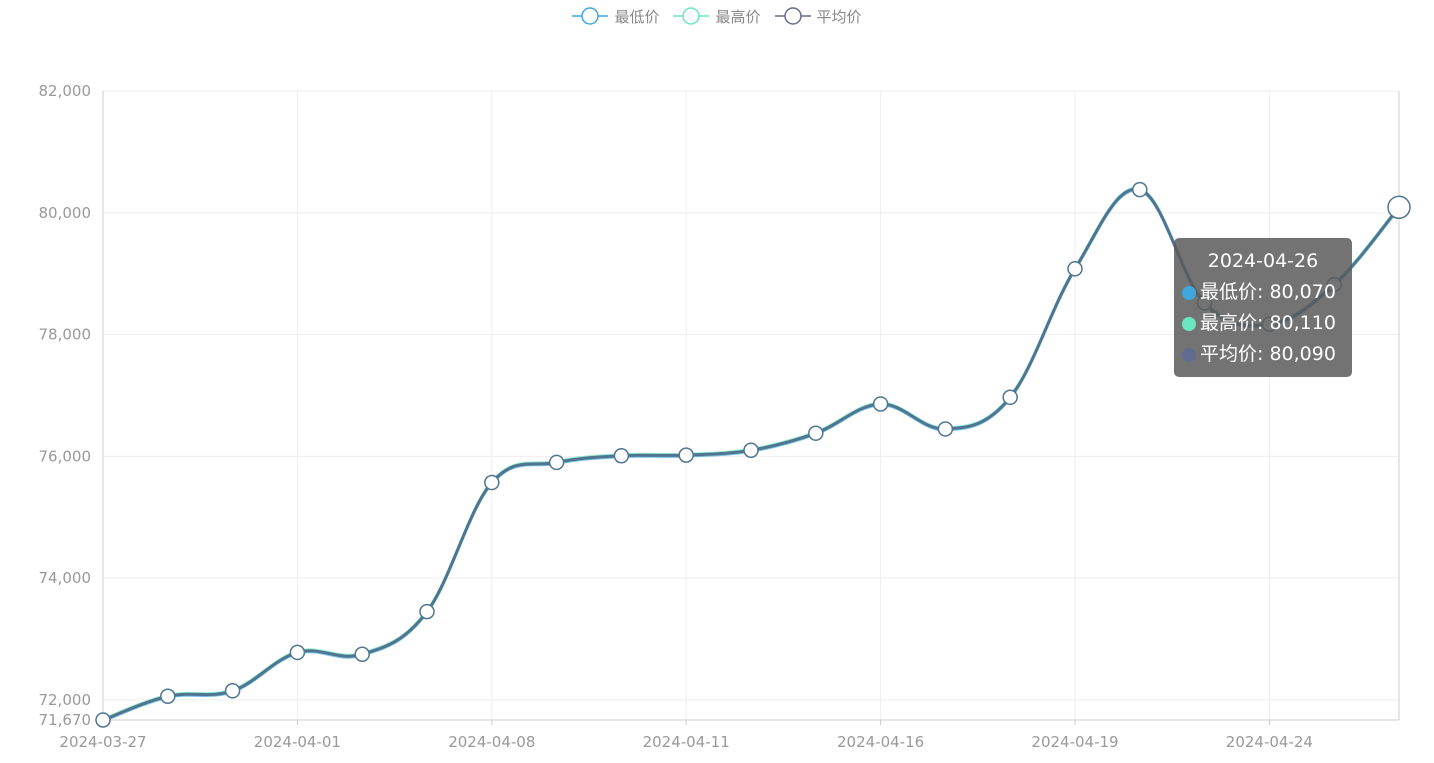 This screenshot has height=763, width=1434. Describe the element at coordinates (590, 16) in the screenshot. I see `legend-low-icon` at that location.